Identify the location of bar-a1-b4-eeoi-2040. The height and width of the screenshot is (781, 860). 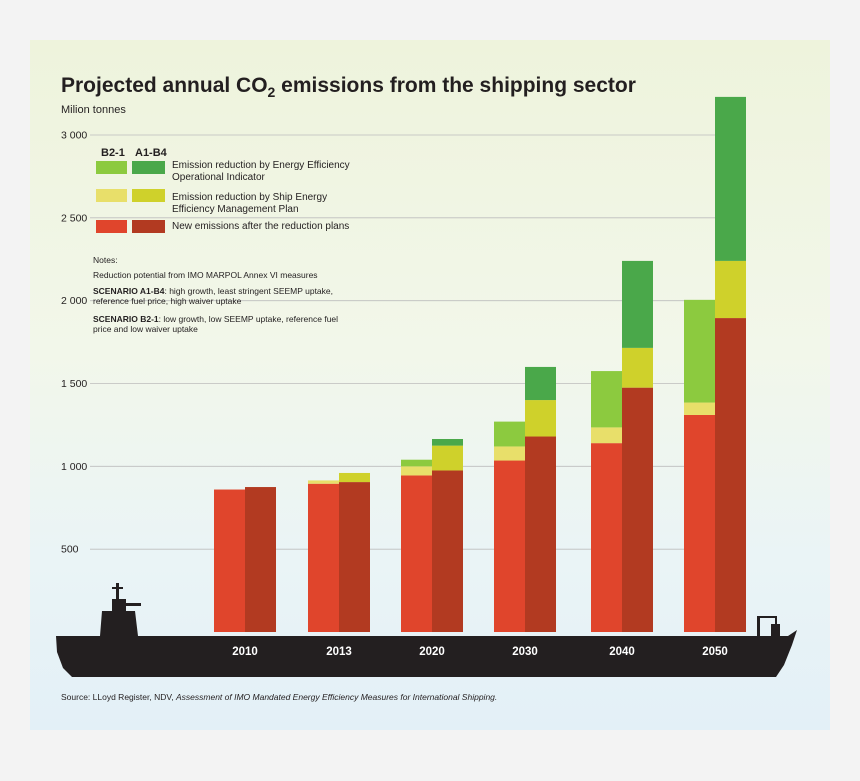
(637, 304).